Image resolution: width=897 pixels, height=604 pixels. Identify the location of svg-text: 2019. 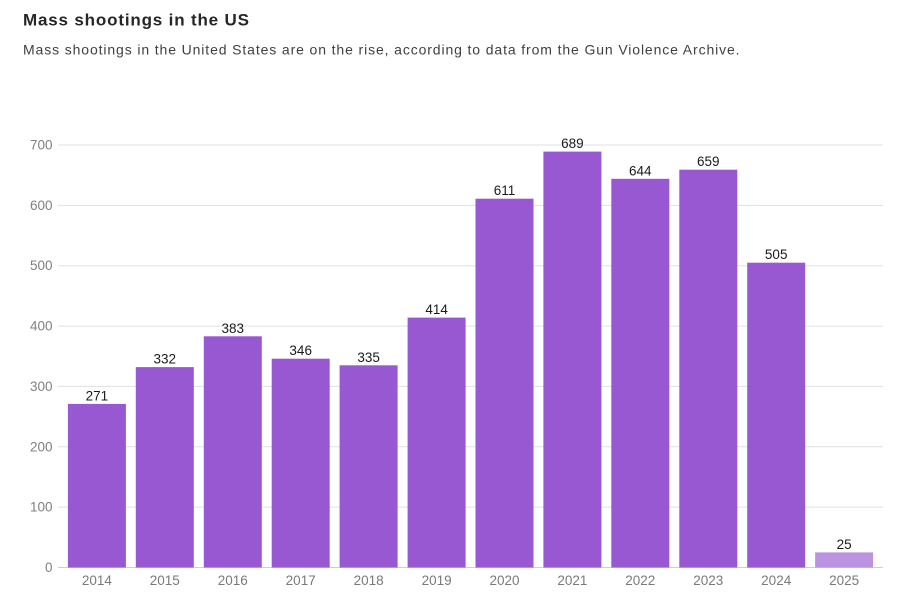
(437, 580).